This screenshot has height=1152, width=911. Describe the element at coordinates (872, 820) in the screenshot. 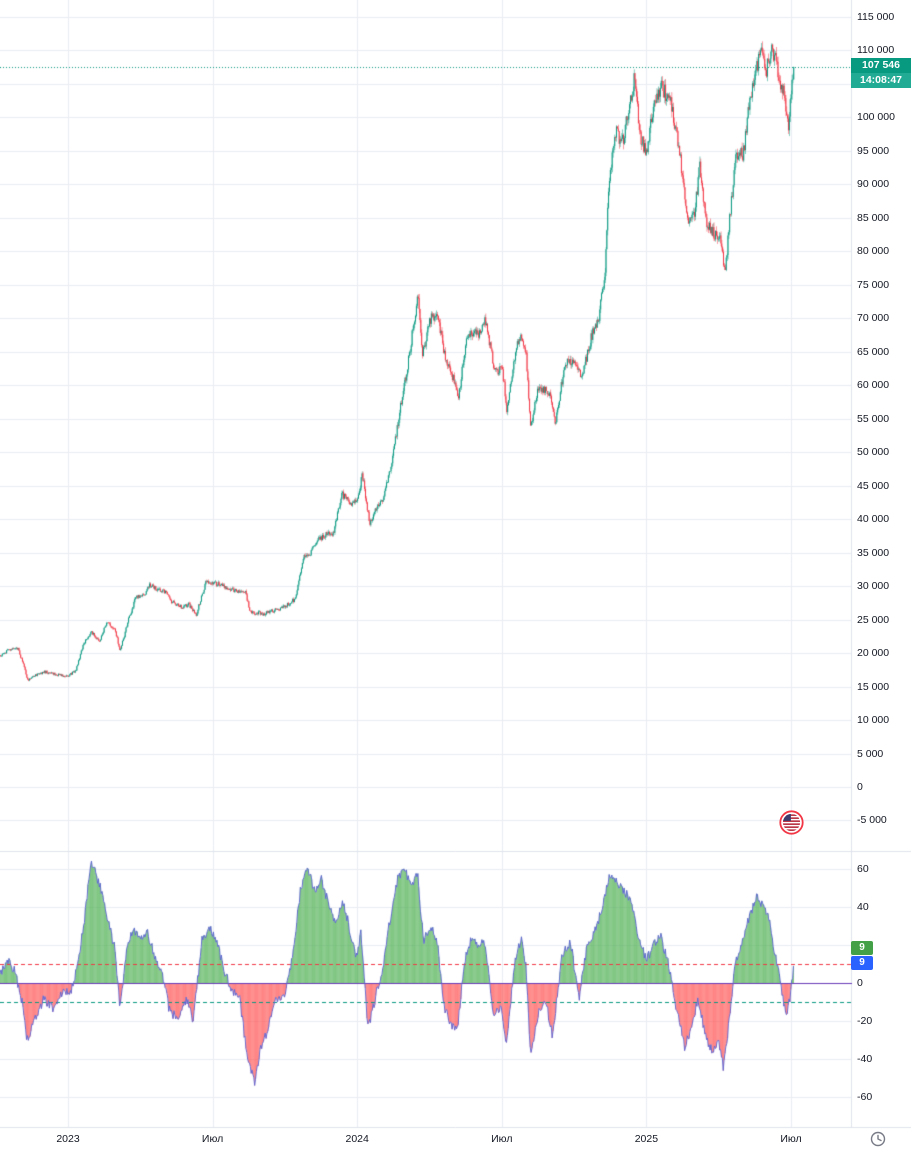

I see `price-tick-label: -5 000` at that location.